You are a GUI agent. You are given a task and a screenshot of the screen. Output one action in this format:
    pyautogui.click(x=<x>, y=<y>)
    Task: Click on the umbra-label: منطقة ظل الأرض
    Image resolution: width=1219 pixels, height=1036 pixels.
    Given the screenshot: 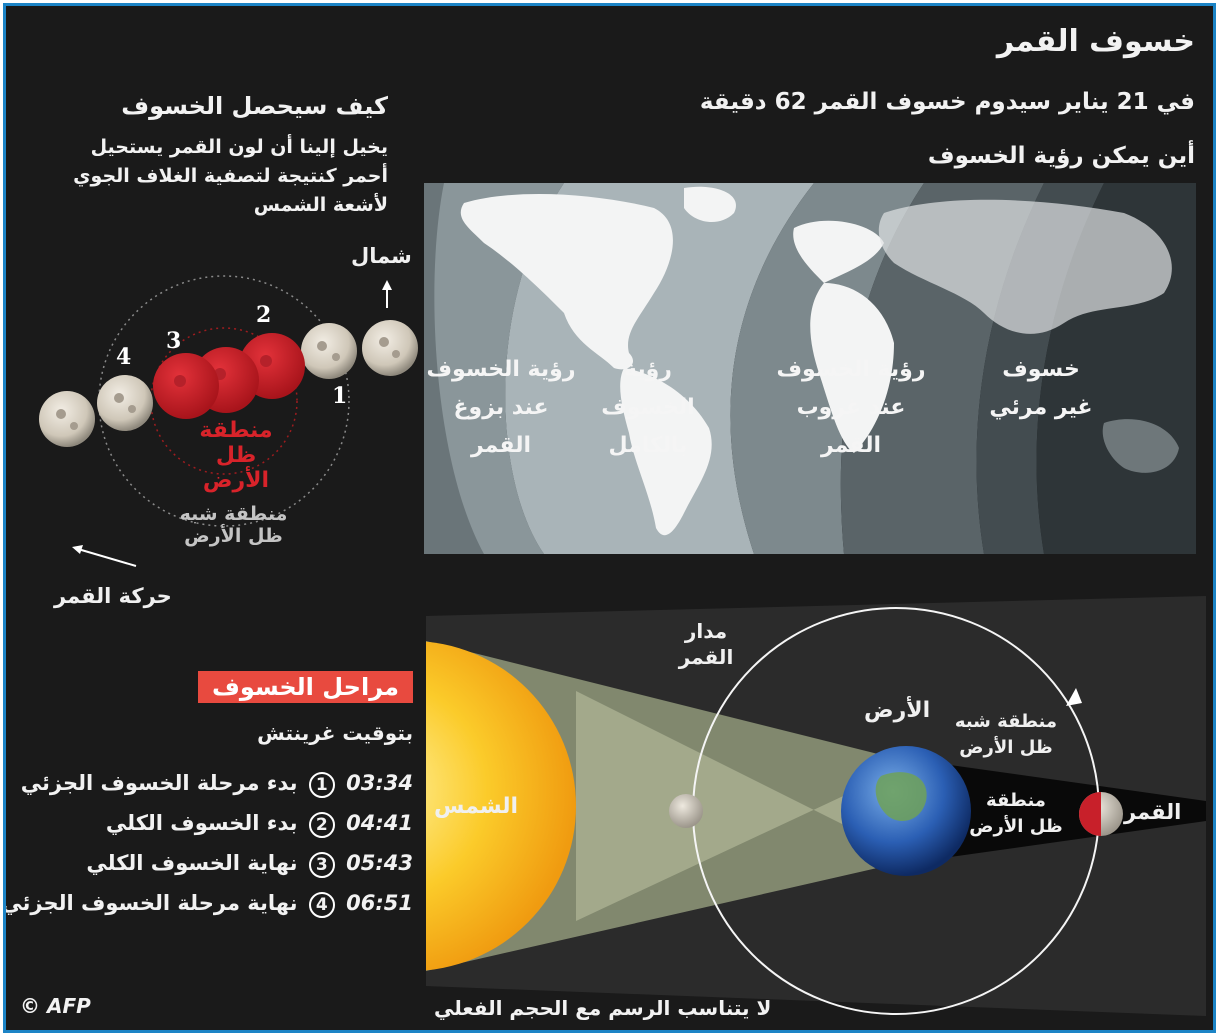 What is the action you would take?
    pyautogui.click(x=236, y=455)
    